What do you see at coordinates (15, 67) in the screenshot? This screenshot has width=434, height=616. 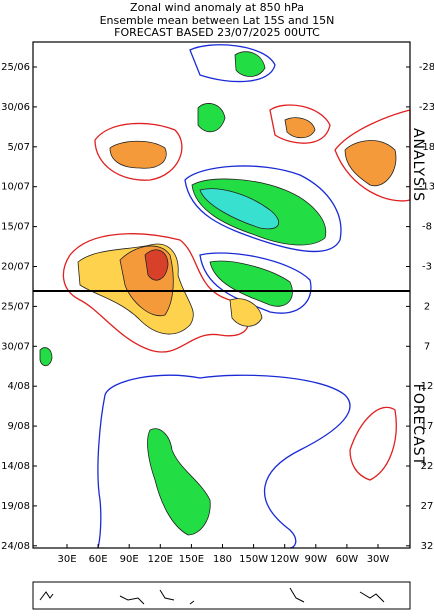 I see `y-tick-label: 25/06` at bounding box center [15, 67].